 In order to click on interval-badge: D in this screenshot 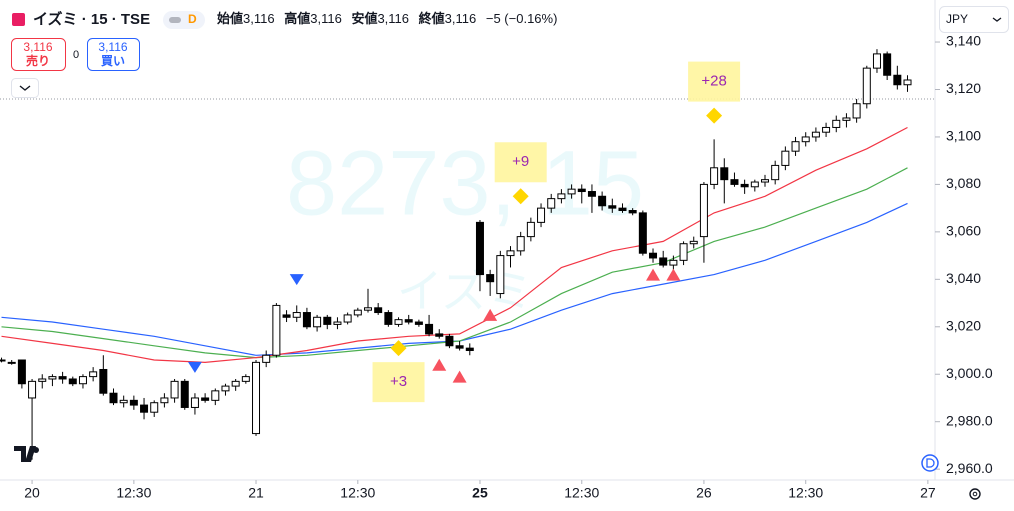, I will do `click(192, 19)`.